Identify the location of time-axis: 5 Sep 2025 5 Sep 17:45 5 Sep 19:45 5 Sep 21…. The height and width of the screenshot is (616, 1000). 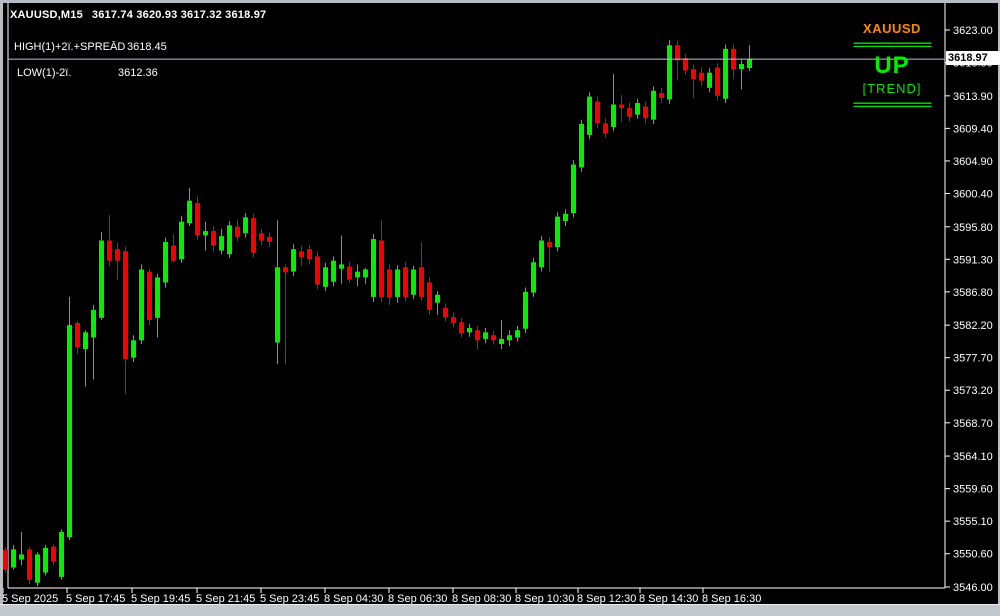
(381, 596).